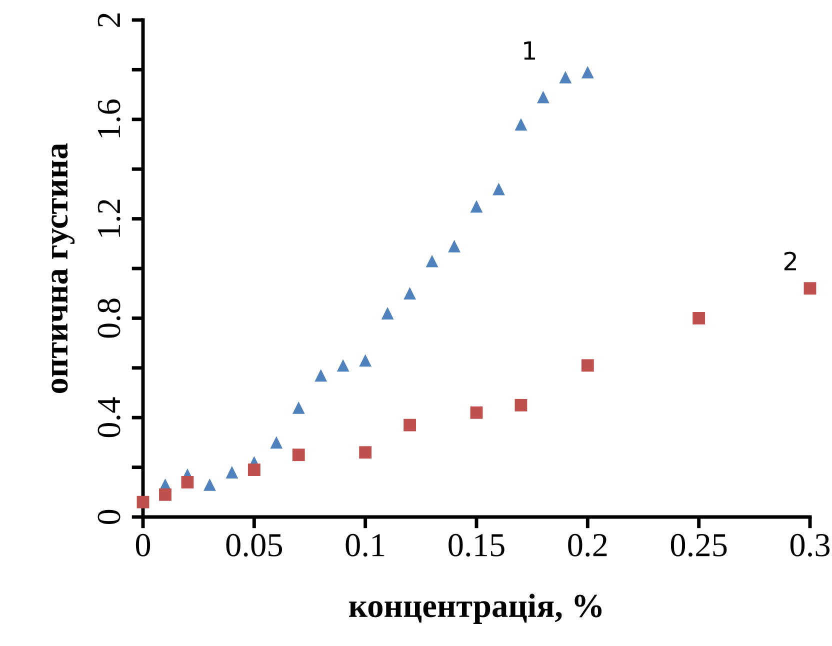  Describe the element at coordinates (109, 218) in the screenshot. I see `y-tick-label: 1.2` at that location.